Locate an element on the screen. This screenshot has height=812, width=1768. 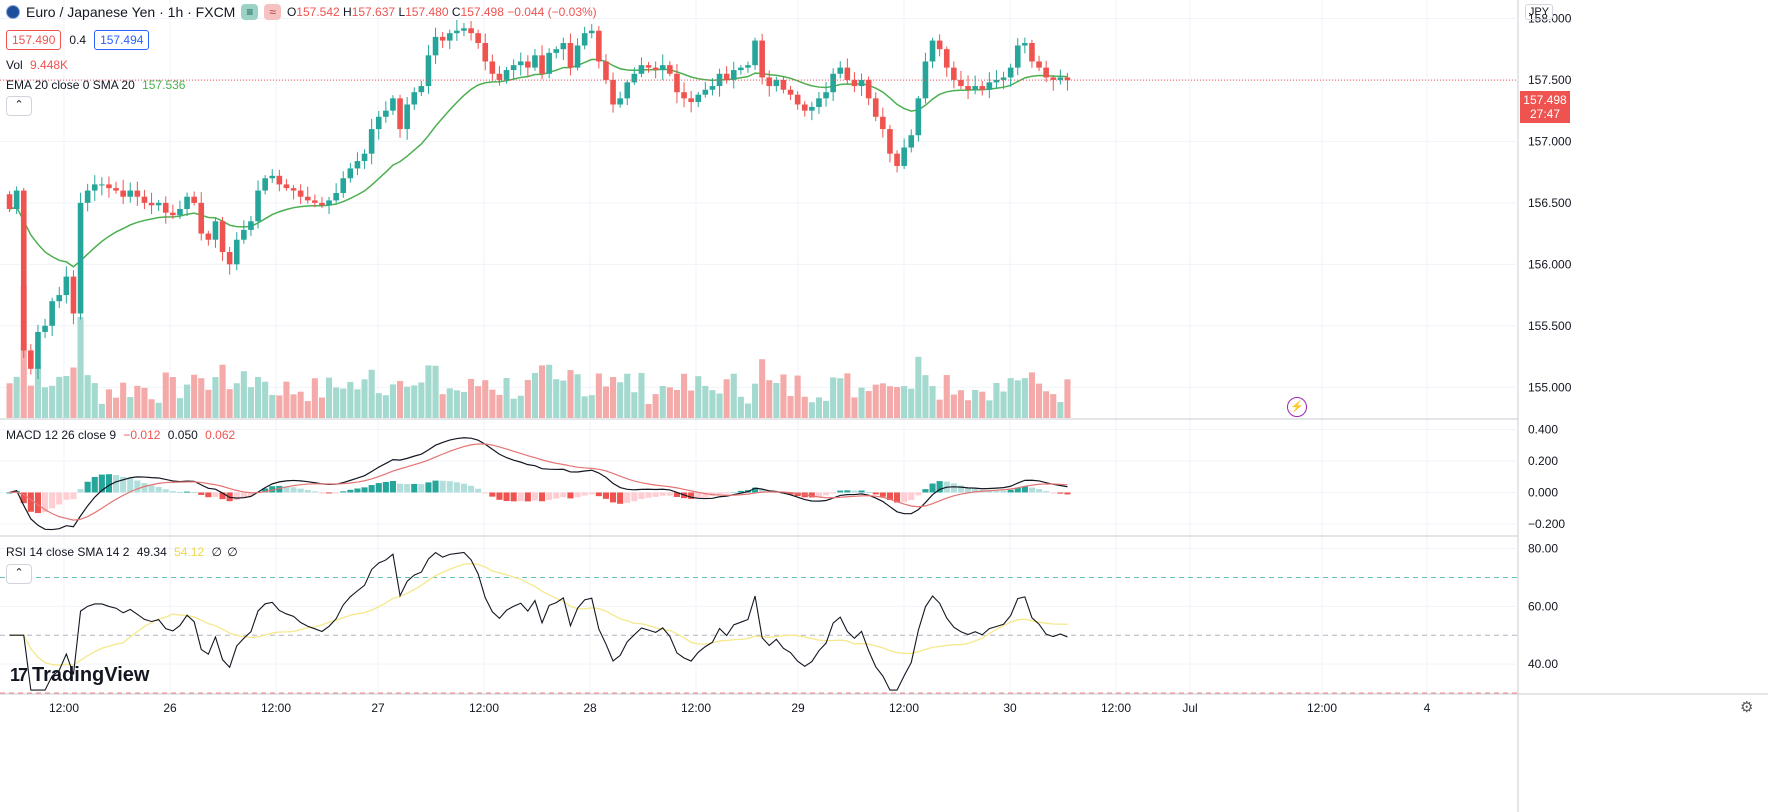
spread-value: 0.4 is located at coordinates (78, 40).